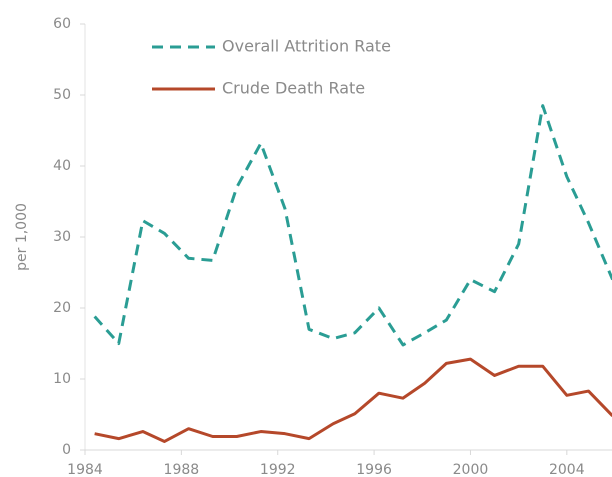 Image resolution: width=612 pixels, height=477 pixels. Describe the element at coordinates (62, 24) in the screenshot. I see `y-tick-label: 60` at that location.